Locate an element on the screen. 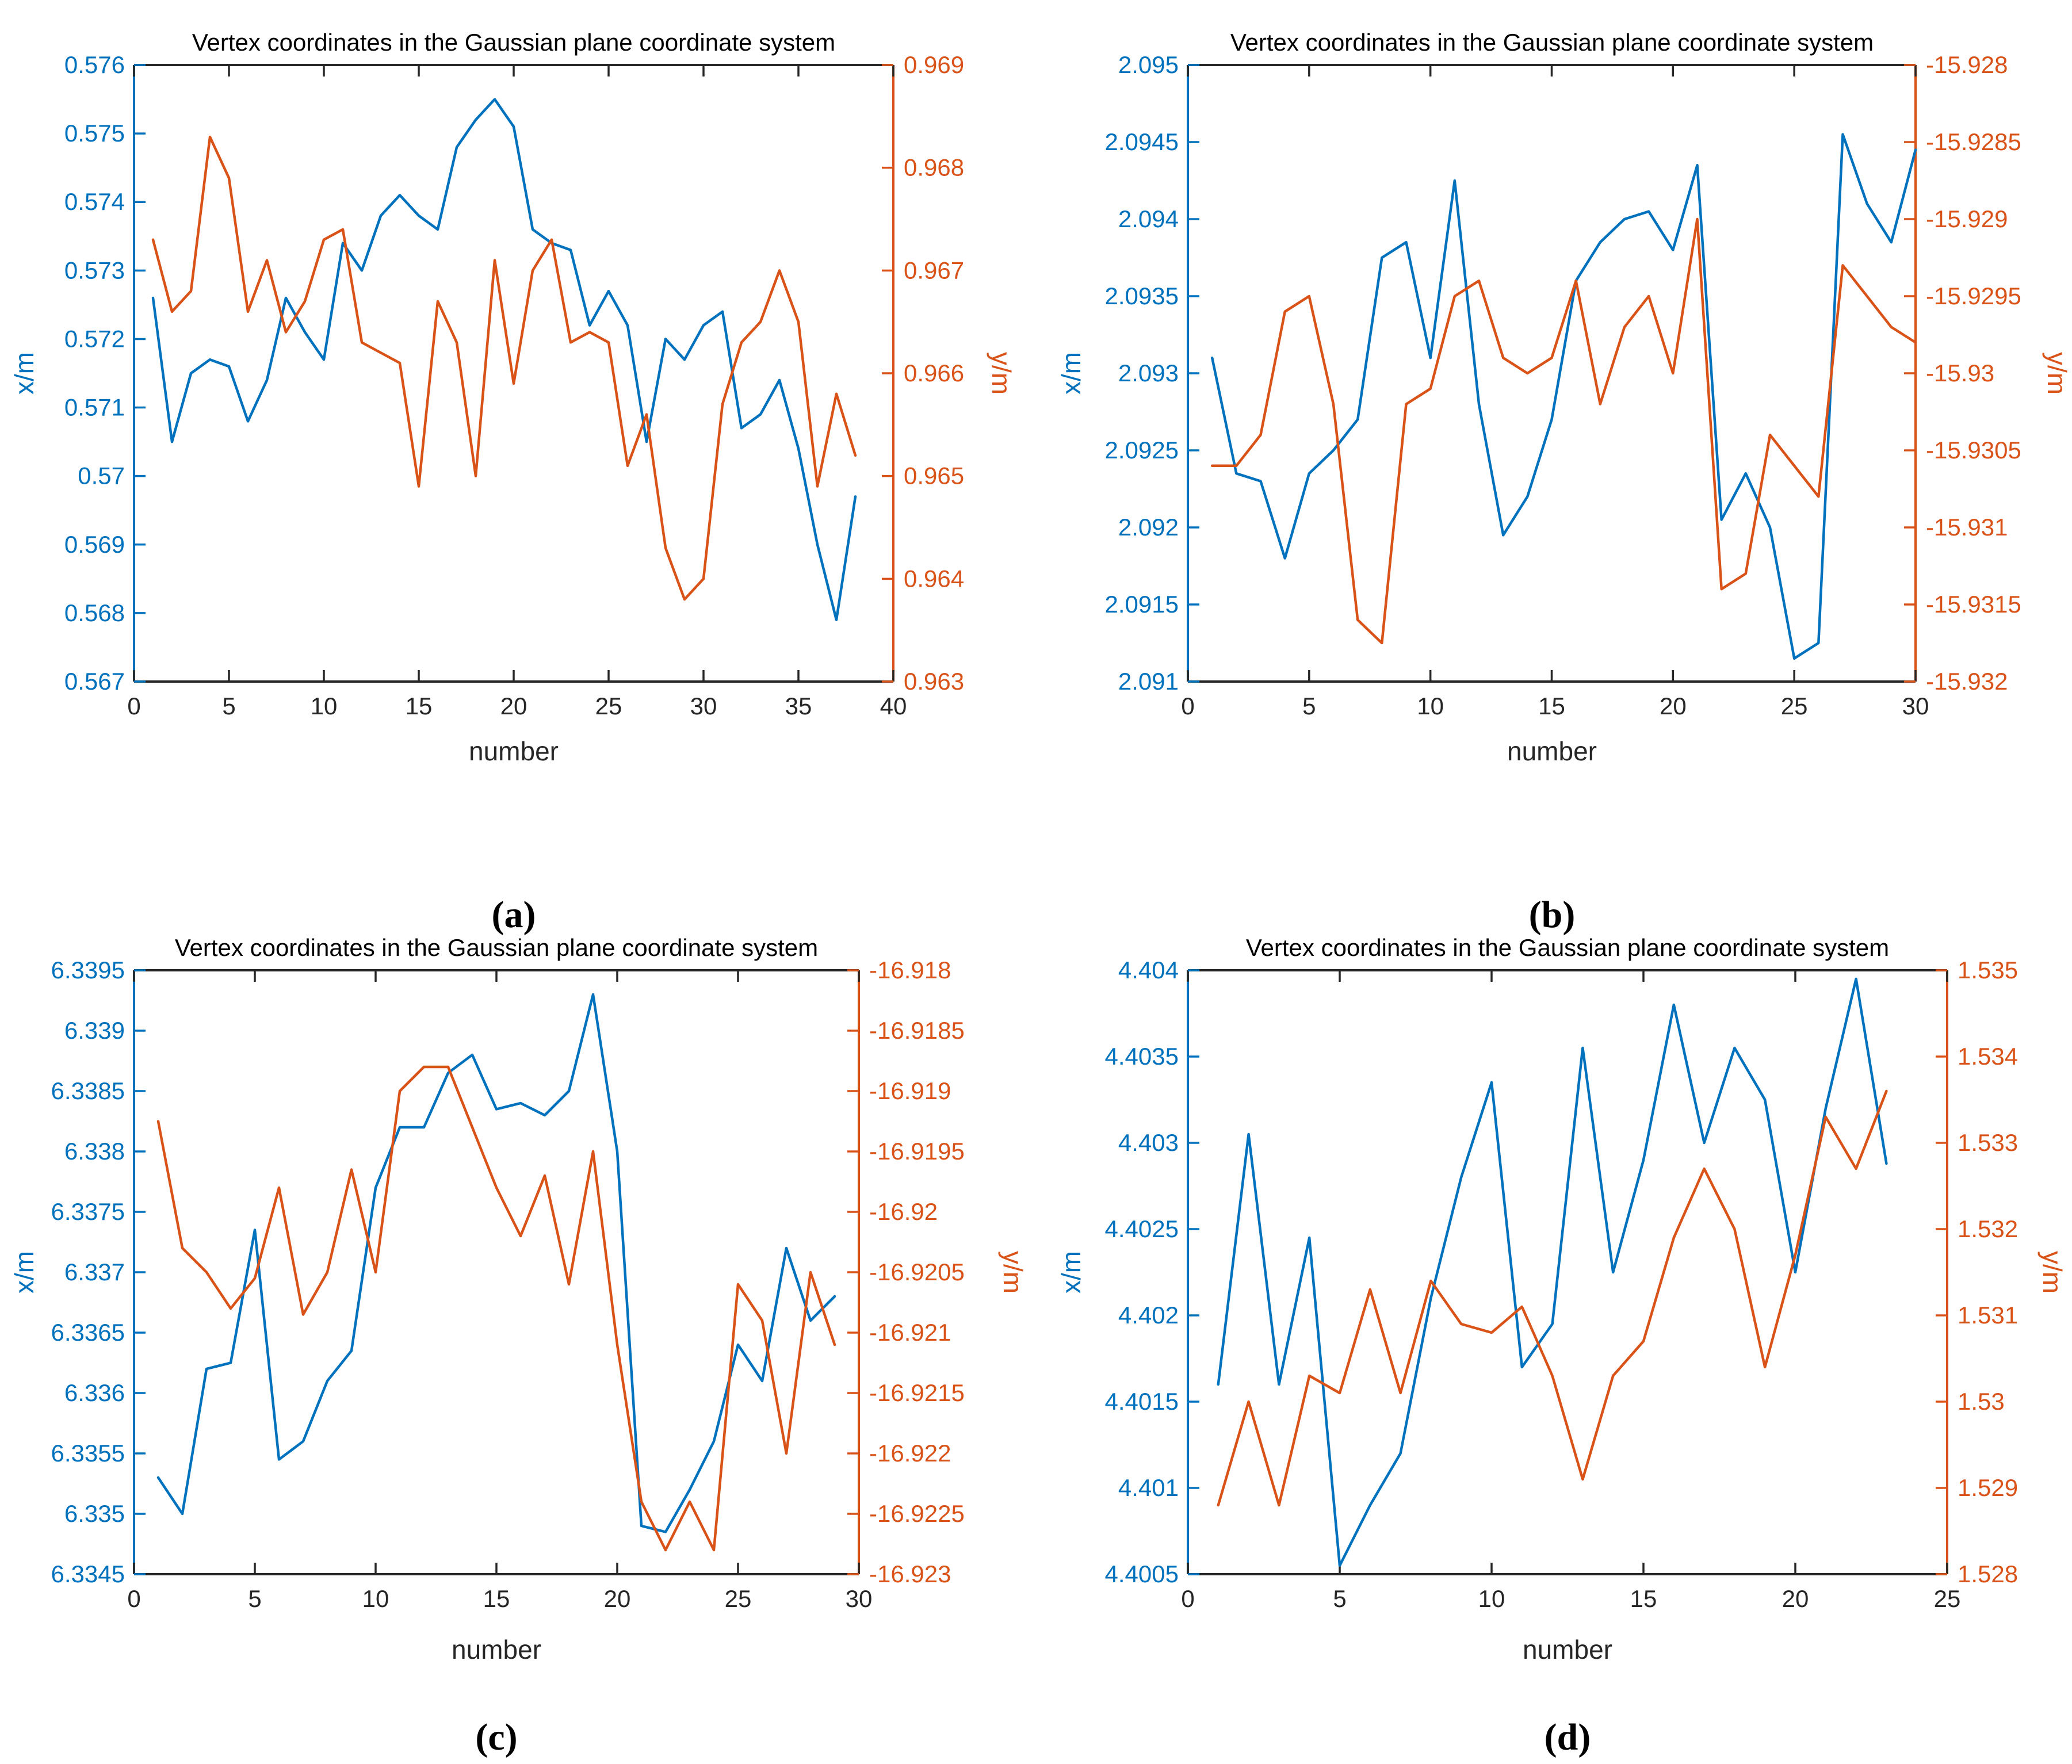 Image resolution: width=2072 pixels, height=1764 pixels. right-y-tick-label: -16.9185 is located at coordinates (917, 1030).